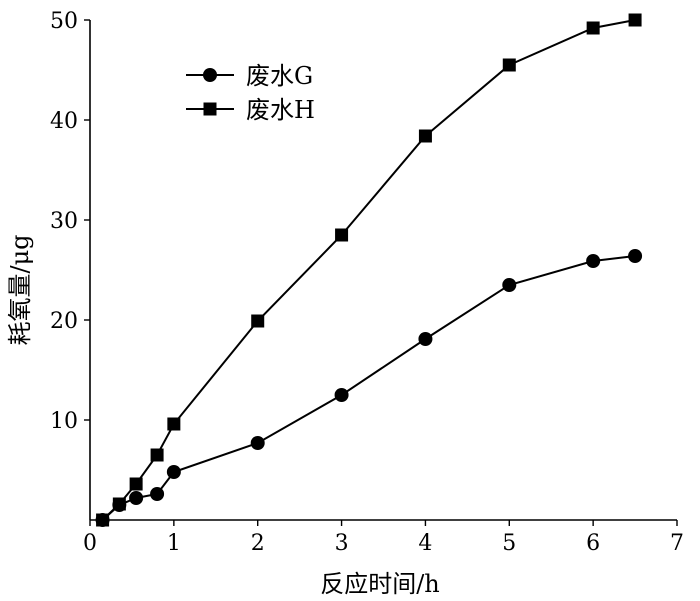 This screenshot has height=601, width=700. I want to click on x-tick-label: 7, so click(677, 543).